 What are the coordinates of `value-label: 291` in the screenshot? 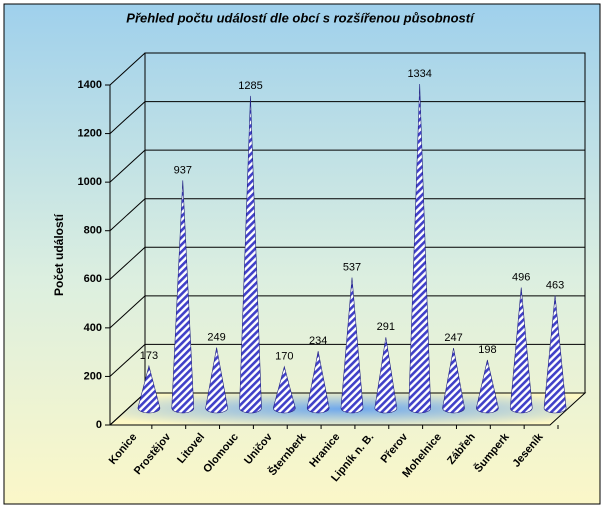 It's located at (386, 327).